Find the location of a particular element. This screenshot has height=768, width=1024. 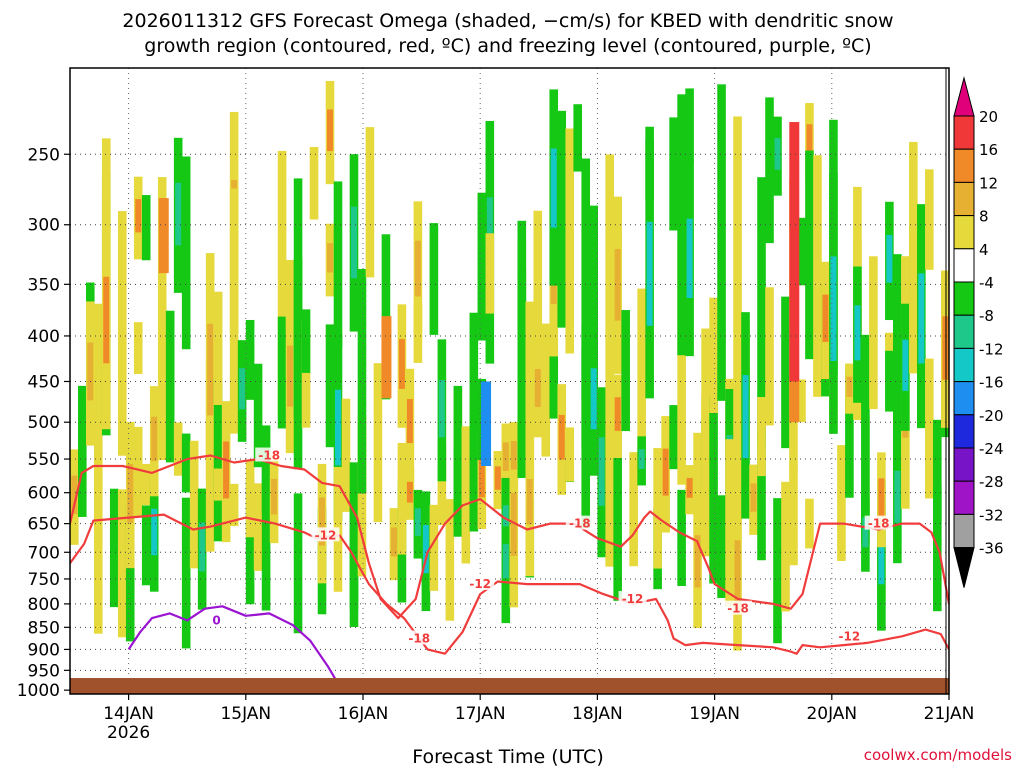

x-tick-label: 21JAN is located at coordinates (949, 714).